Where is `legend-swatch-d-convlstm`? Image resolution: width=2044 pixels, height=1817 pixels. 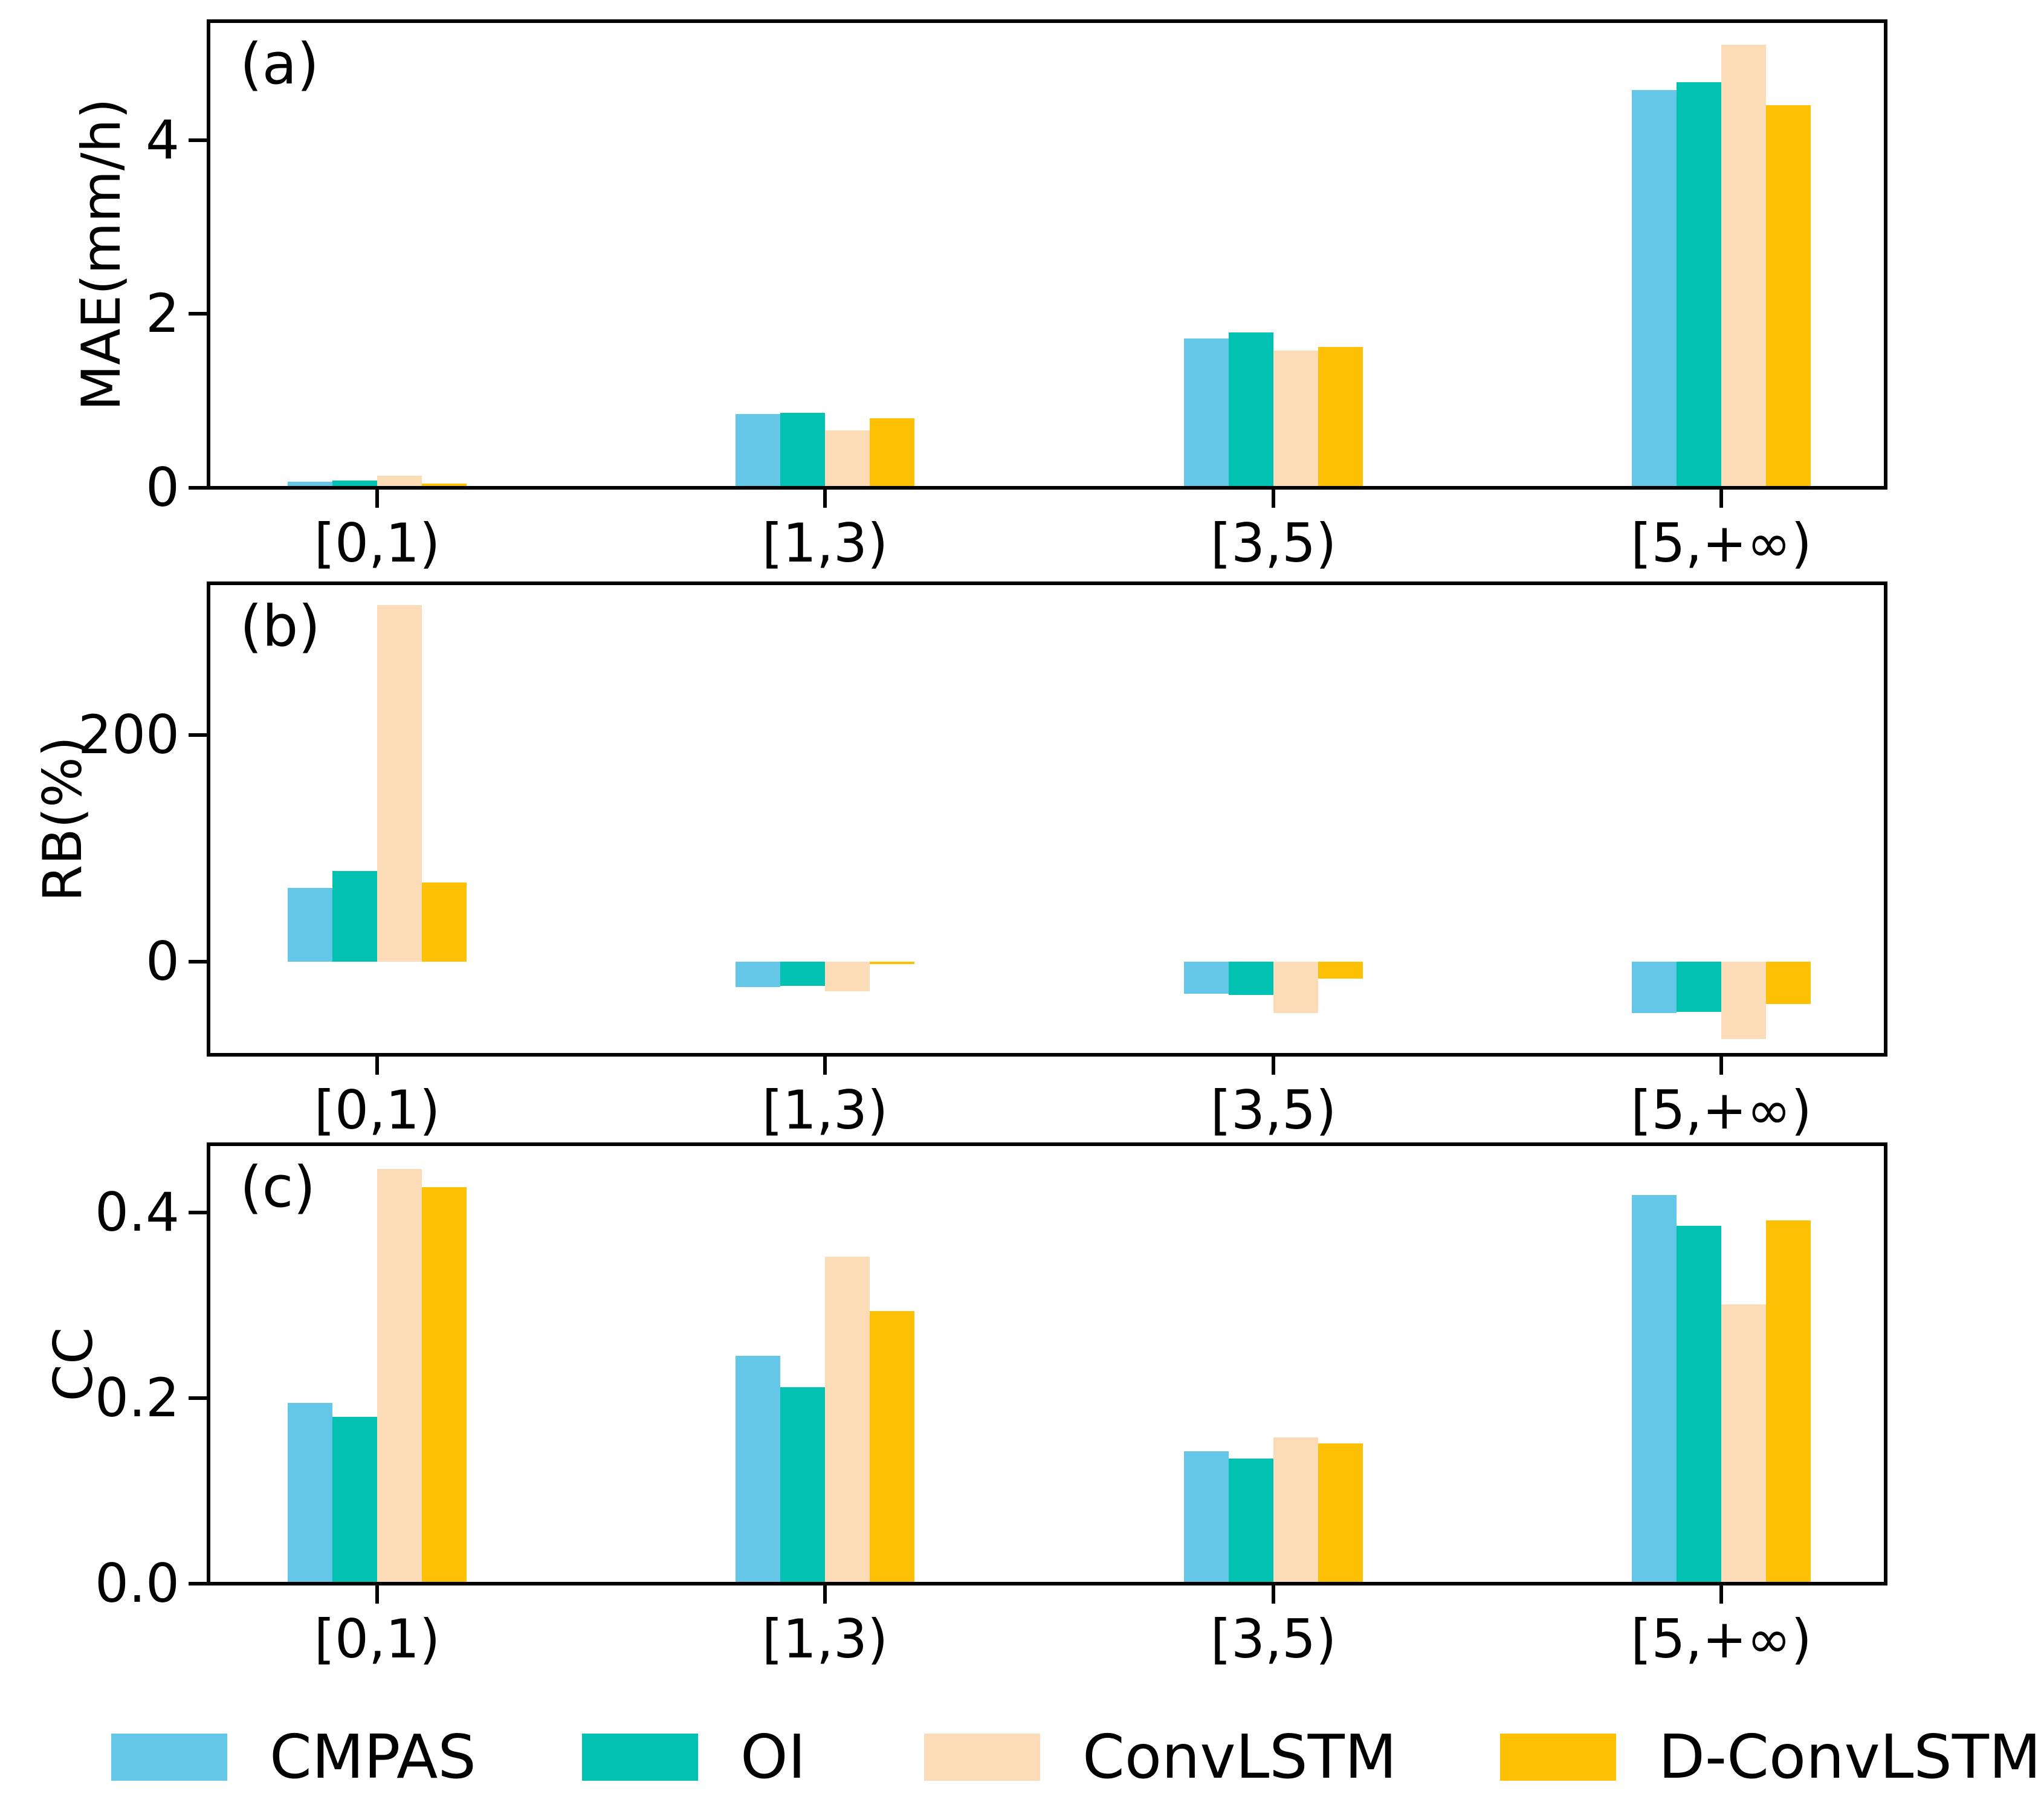 legend-swatch-d-convlstm is located at coordinates (1558, 1757).